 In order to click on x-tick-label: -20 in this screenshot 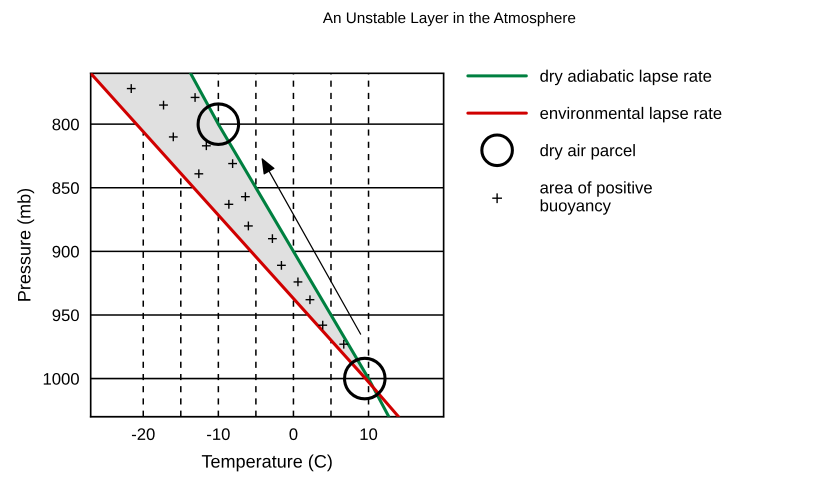, I will do `click(143, 434)`.